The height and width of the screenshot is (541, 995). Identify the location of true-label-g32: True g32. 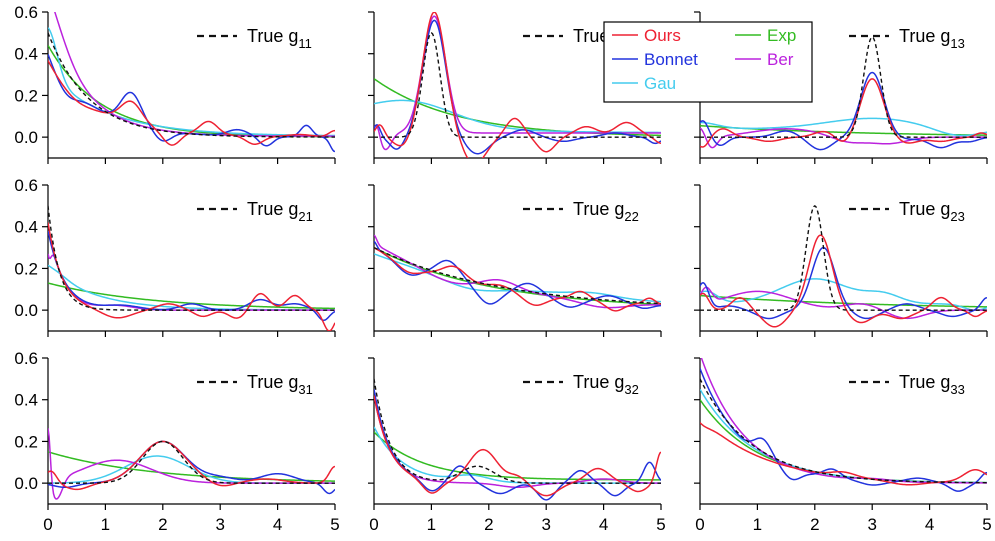
(606, 384).